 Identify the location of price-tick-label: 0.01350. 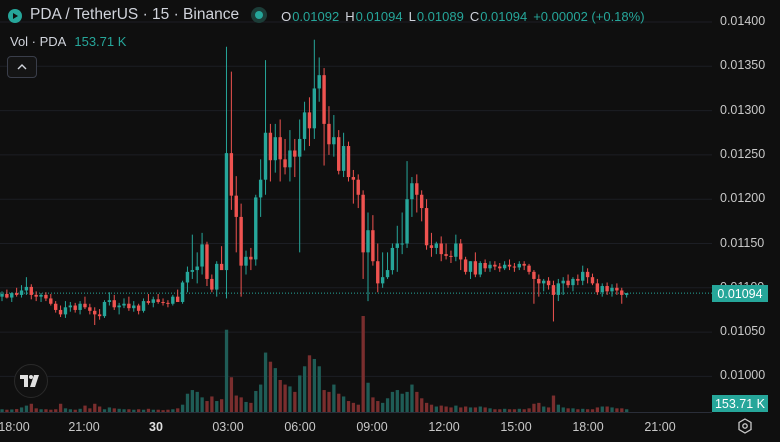
(743, 65).